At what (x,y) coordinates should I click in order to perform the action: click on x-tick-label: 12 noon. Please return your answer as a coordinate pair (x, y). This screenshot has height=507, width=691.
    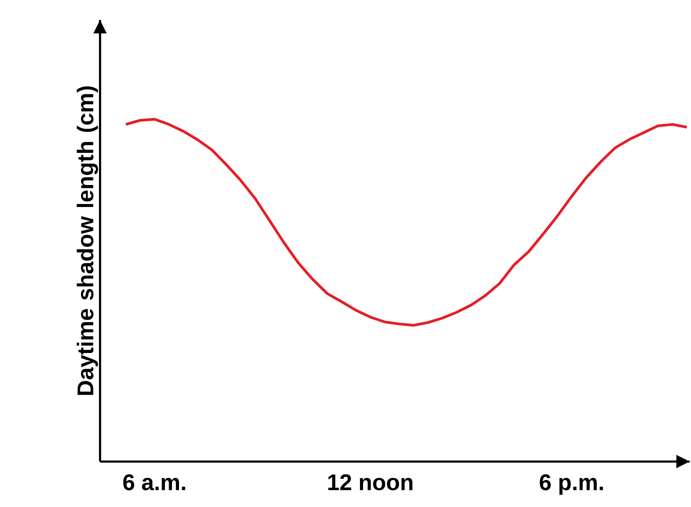
    Looking at the image, I should click on (370, 482).